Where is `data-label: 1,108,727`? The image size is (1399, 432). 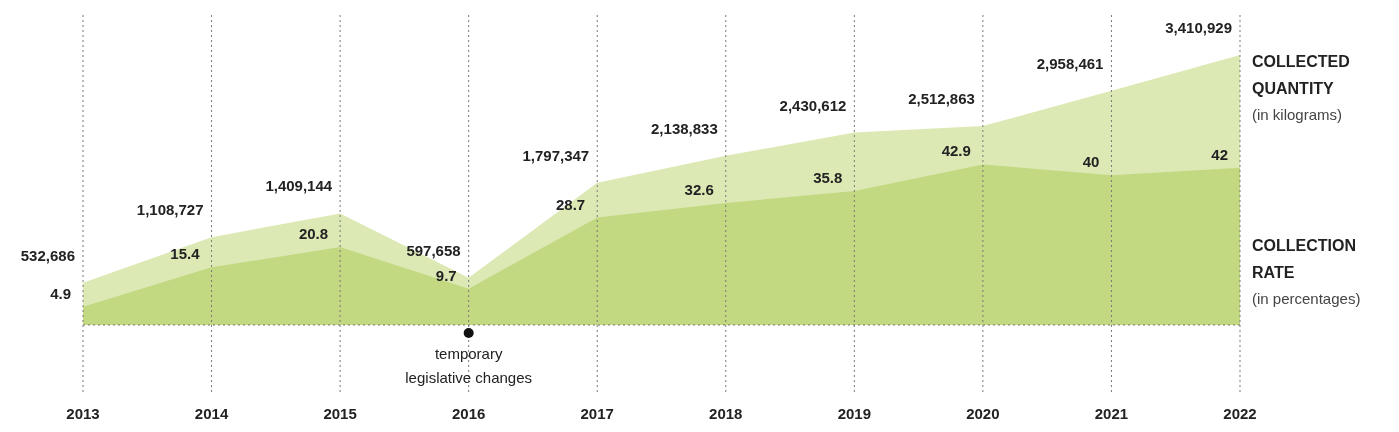 data-label: 1,108,727 is located at coordinates (170, 210).